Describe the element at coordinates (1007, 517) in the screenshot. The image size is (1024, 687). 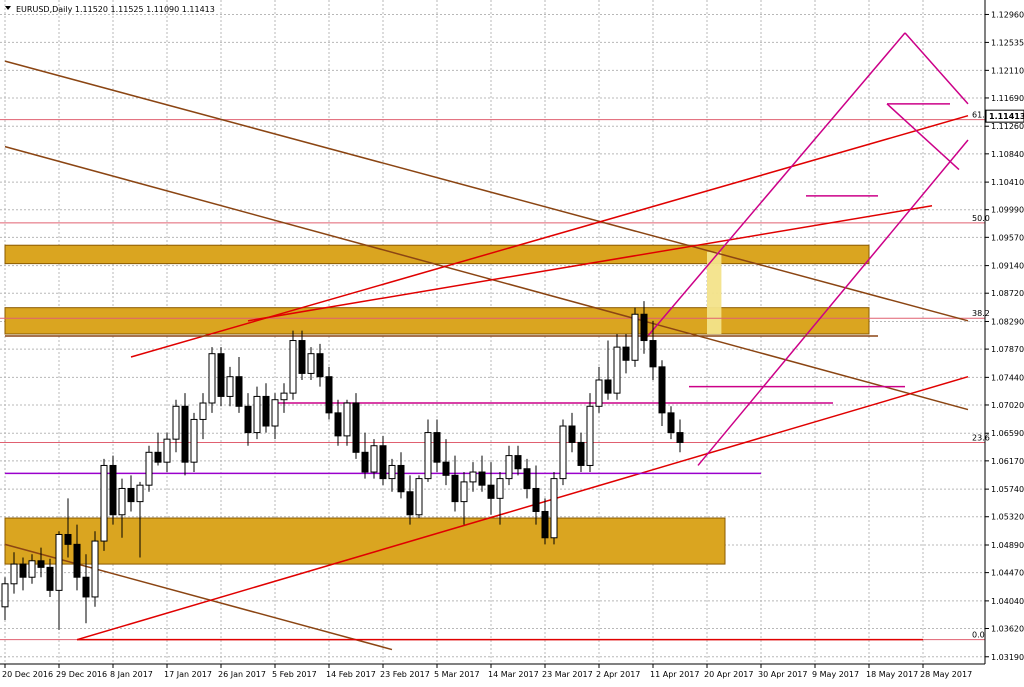
I see `y-tick-label: 1.05320` at that location.